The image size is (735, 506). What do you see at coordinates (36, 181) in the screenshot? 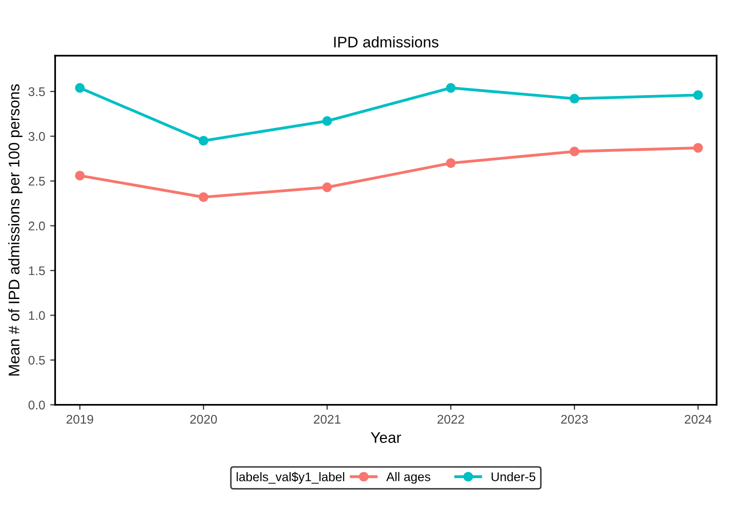
I see `y-tick-label: 2.5` at bounding box center [36, 181].